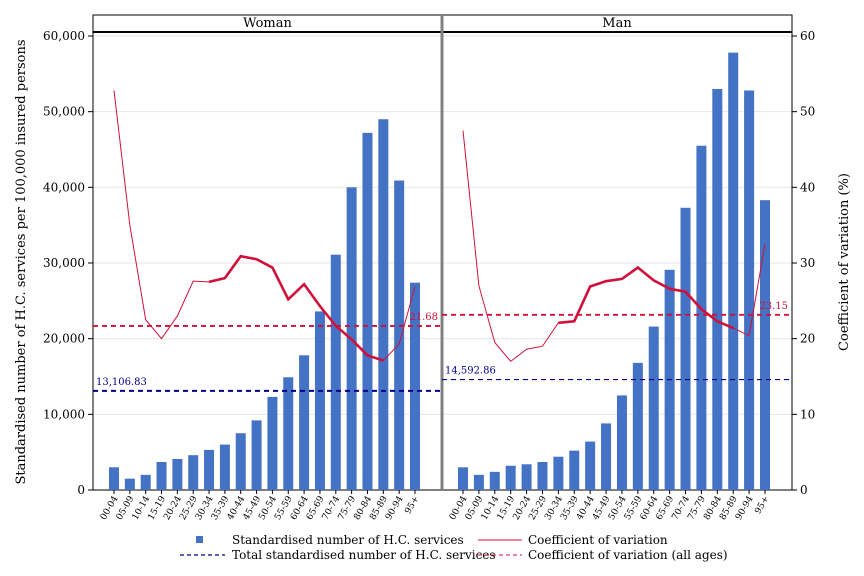  Describe the element at coordinates (807, 36) in the screenshot. I see `y-right-tick-label: 60` at that location.